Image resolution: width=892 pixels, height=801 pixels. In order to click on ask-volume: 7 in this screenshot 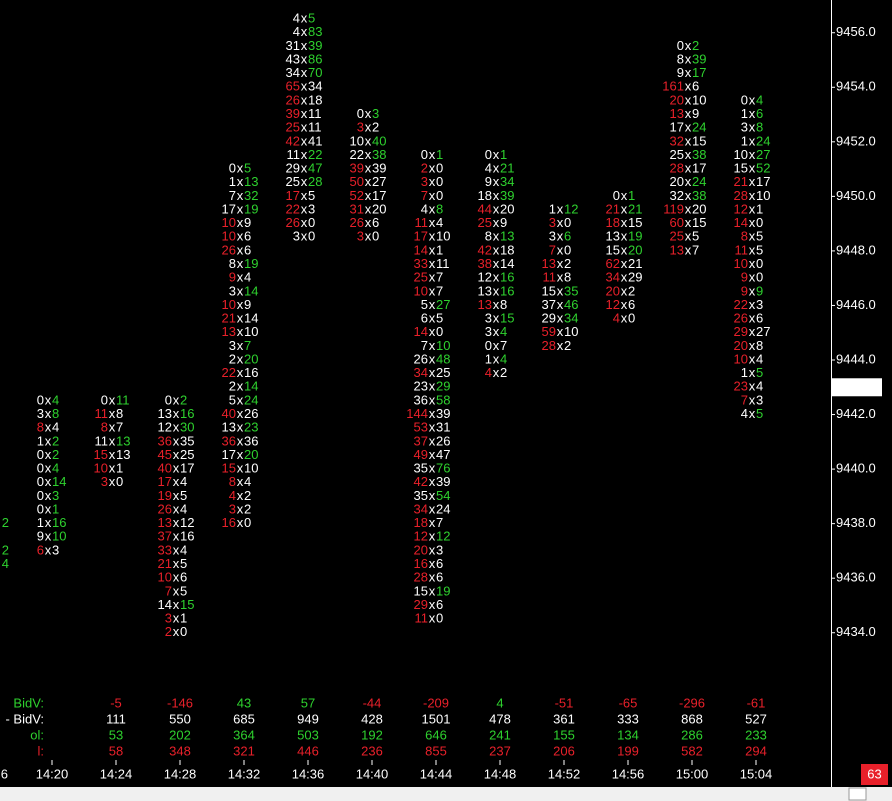, I will do `click(439, 290)`.